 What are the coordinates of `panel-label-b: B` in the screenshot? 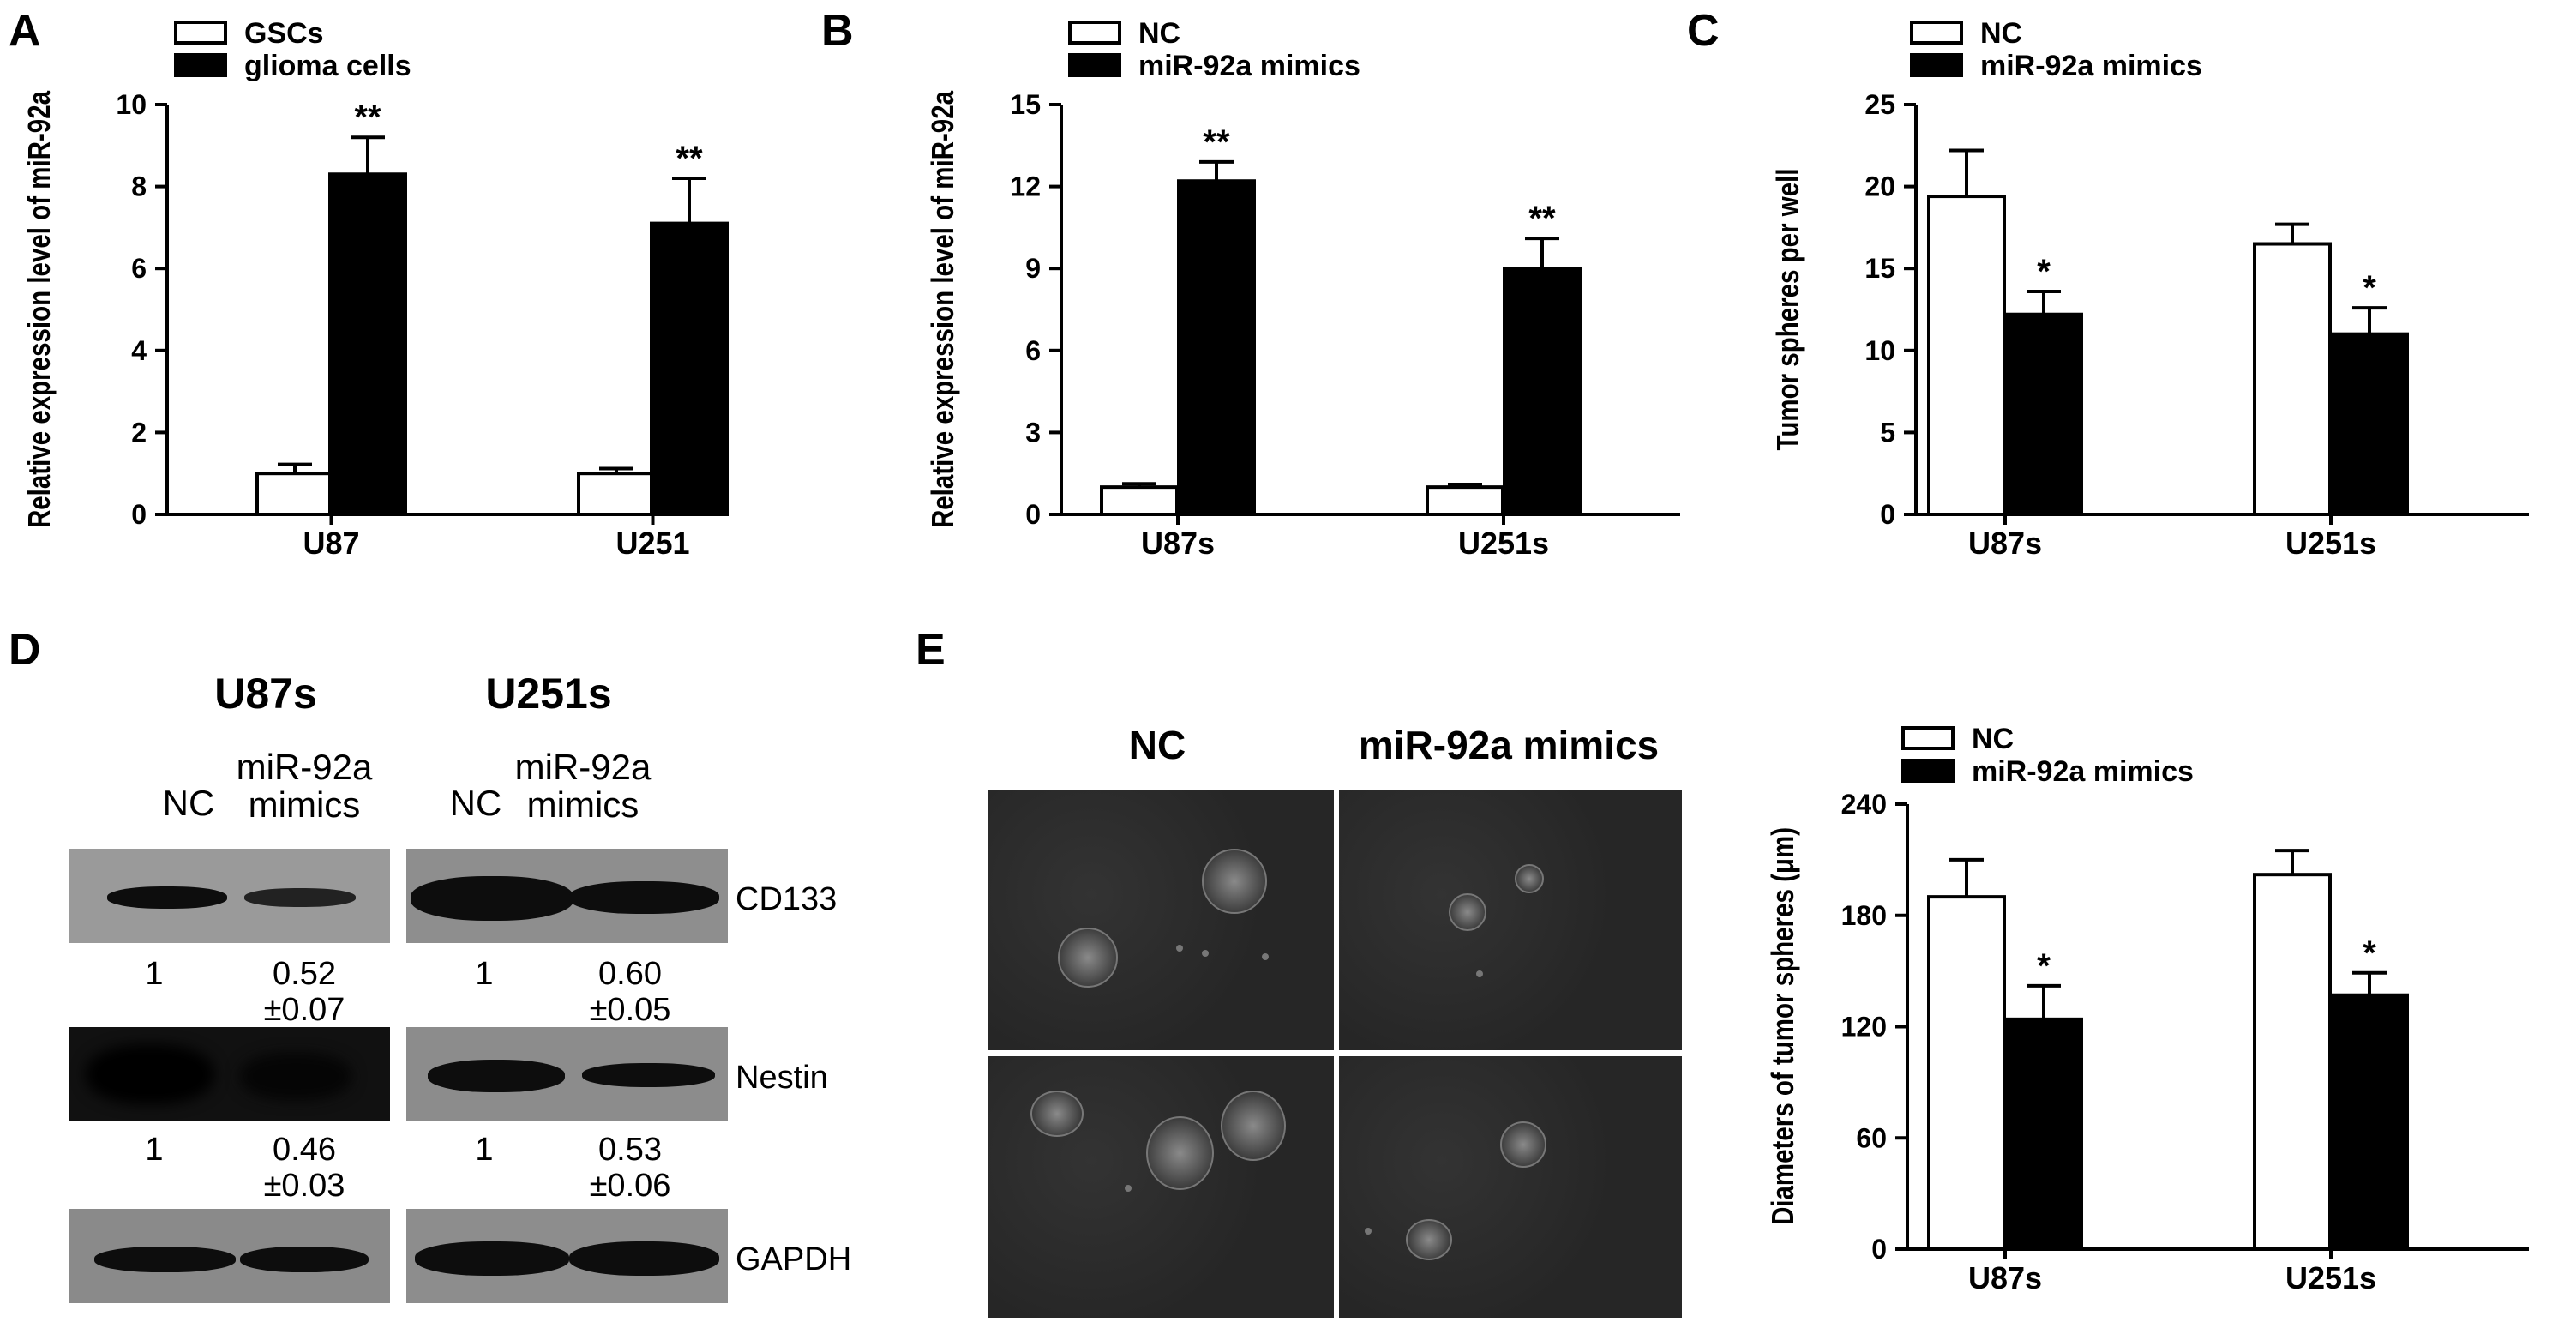 It's located at (837, 31).